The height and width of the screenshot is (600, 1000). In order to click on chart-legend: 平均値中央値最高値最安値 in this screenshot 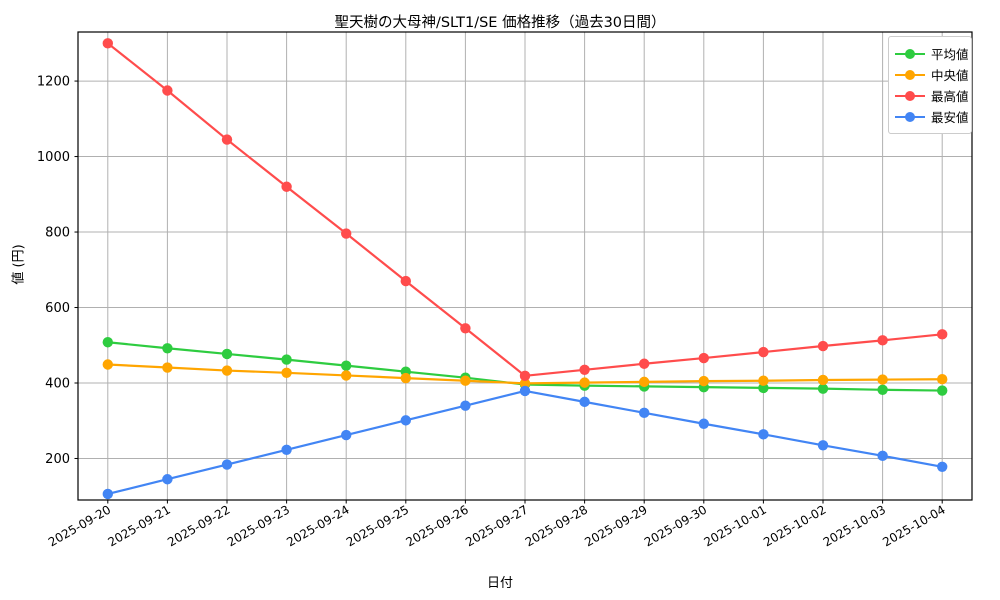, I will do `click(930, 85)`.